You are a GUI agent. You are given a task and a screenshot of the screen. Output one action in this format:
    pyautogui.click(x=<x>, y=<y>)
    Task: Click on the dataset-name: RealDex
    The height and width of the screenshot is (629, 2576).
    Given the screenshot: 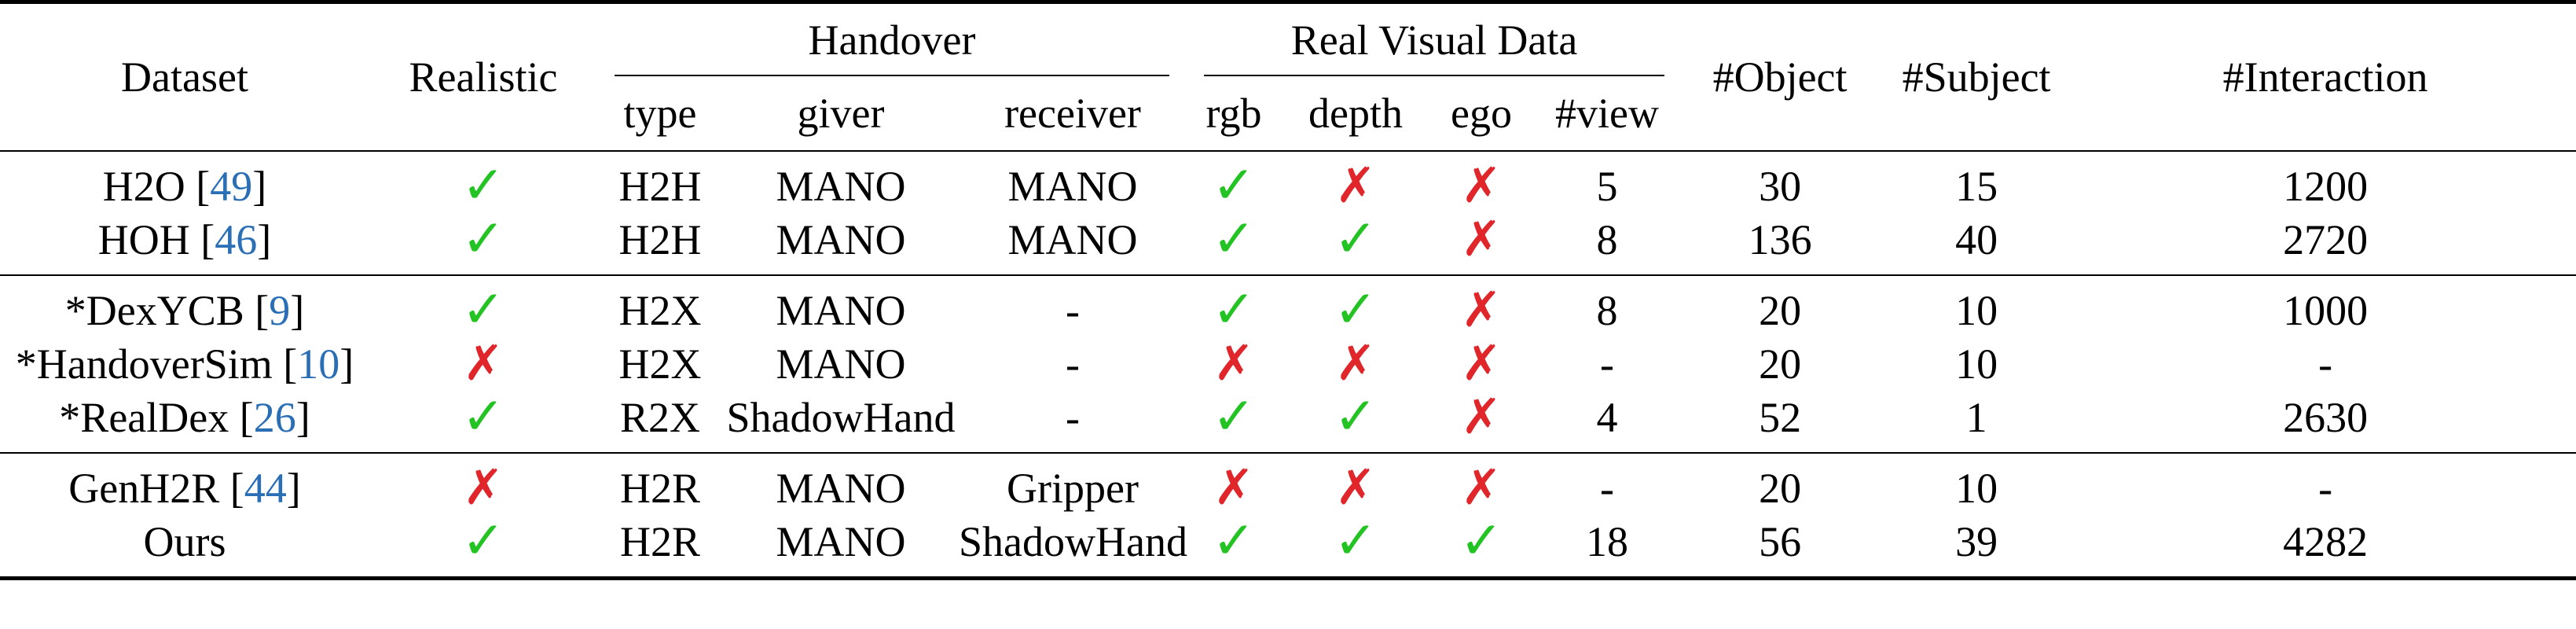 What is the action you would take?
    pyautogui.click(x=154, y=417)
    